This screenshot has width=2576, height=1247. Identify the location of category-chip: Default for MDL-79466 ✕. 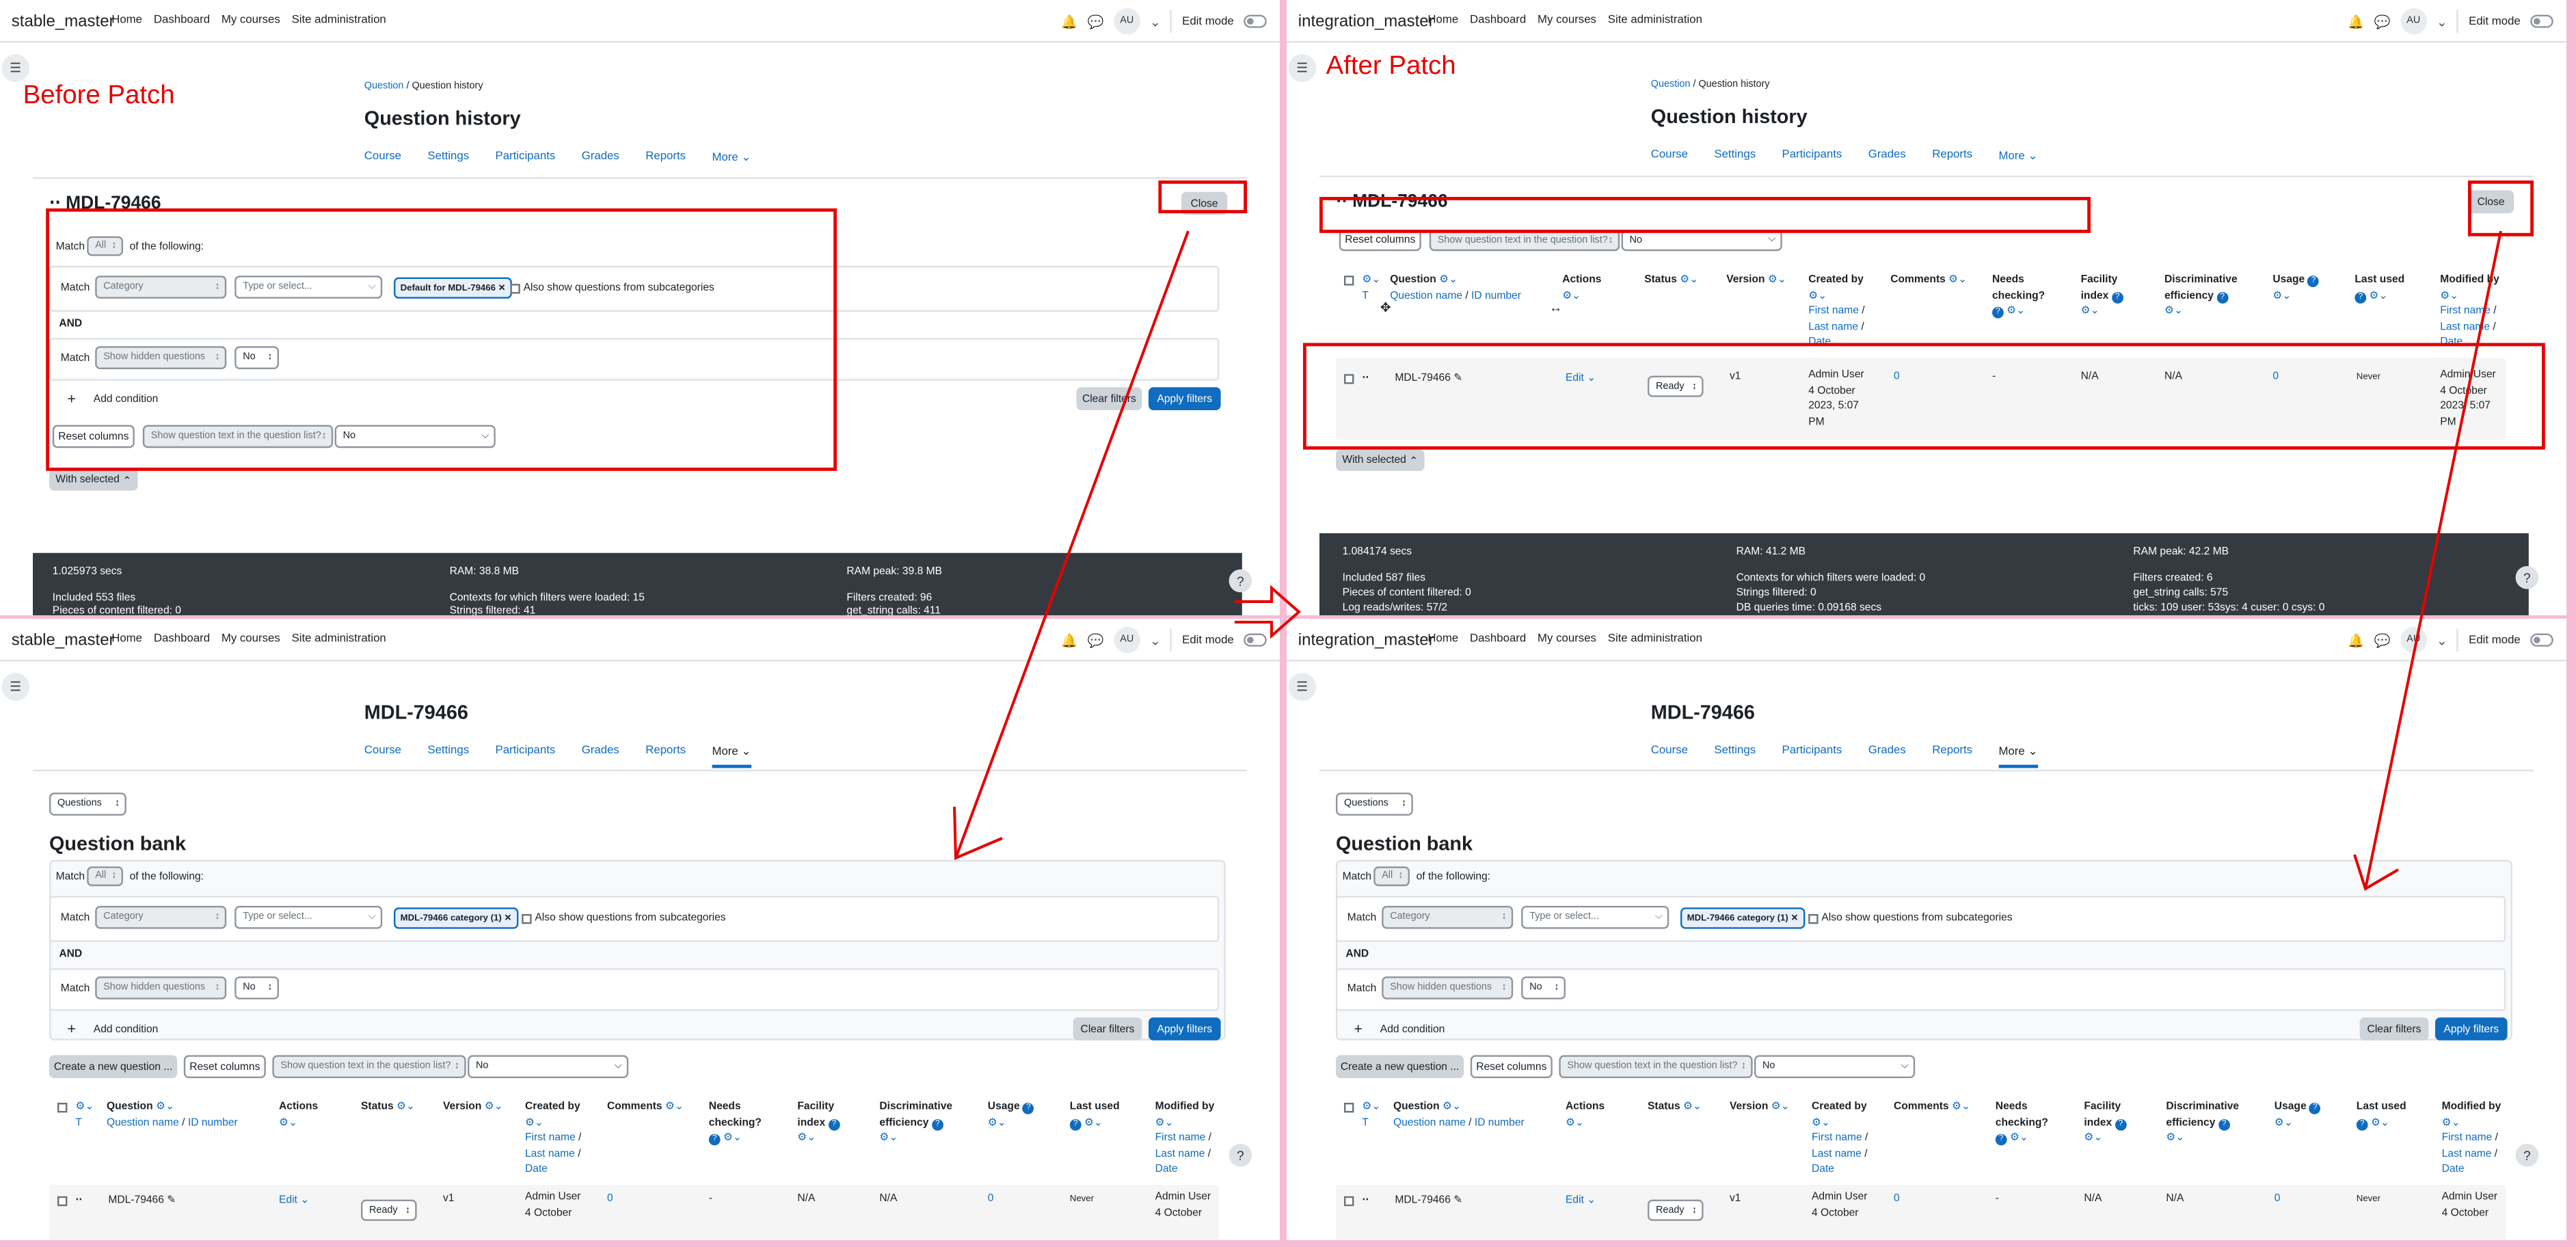
(453, 288).